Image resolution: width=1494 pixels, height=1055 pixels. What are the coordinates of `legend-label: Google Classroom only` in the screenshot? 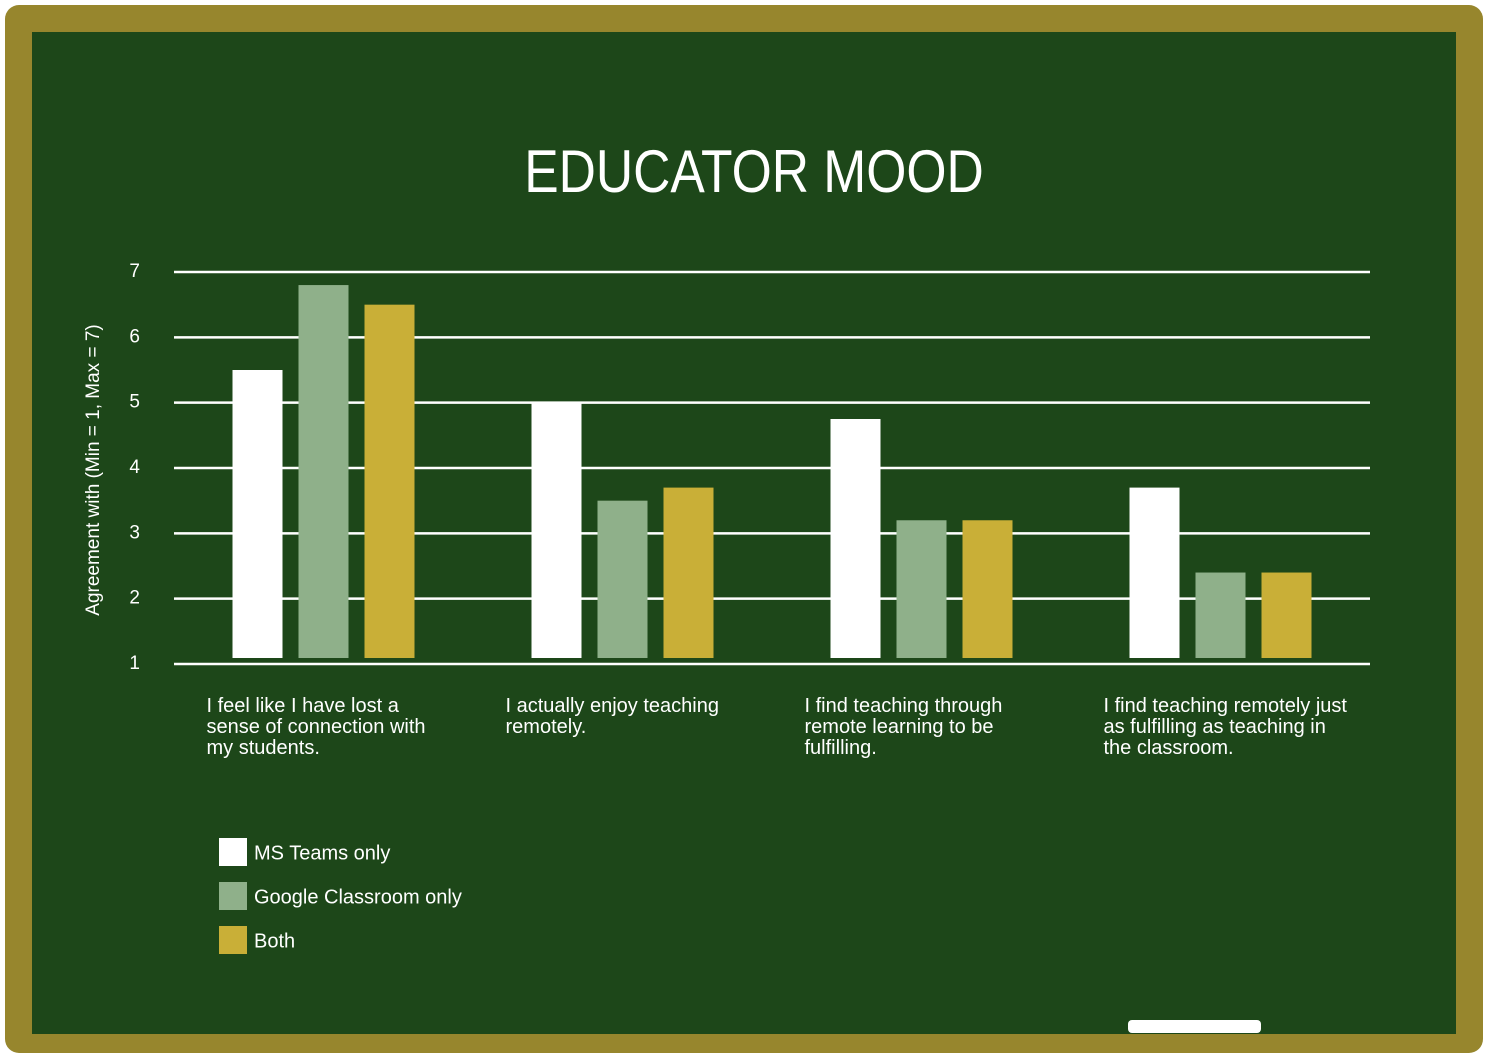 It's located at (358, 897).